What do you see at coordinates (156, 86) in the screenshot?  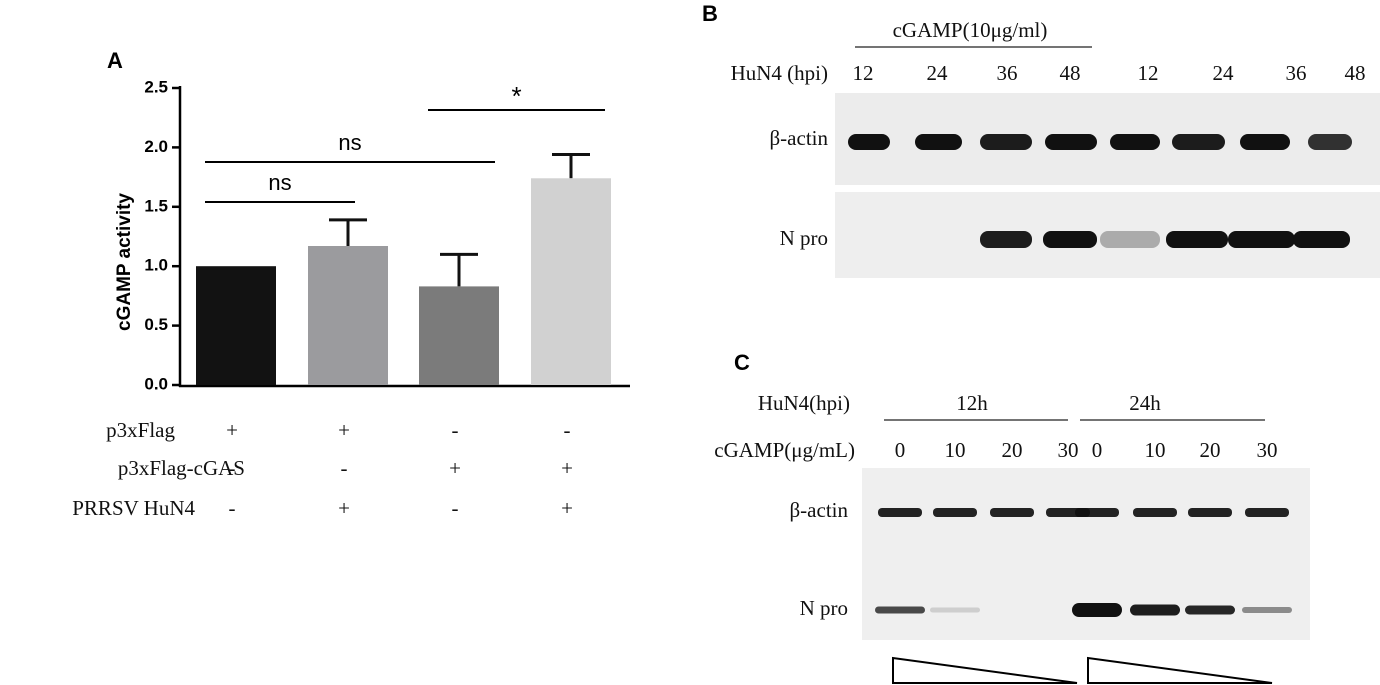 I see `y-tick-label: 2.5` at bounding box center [156, 86].